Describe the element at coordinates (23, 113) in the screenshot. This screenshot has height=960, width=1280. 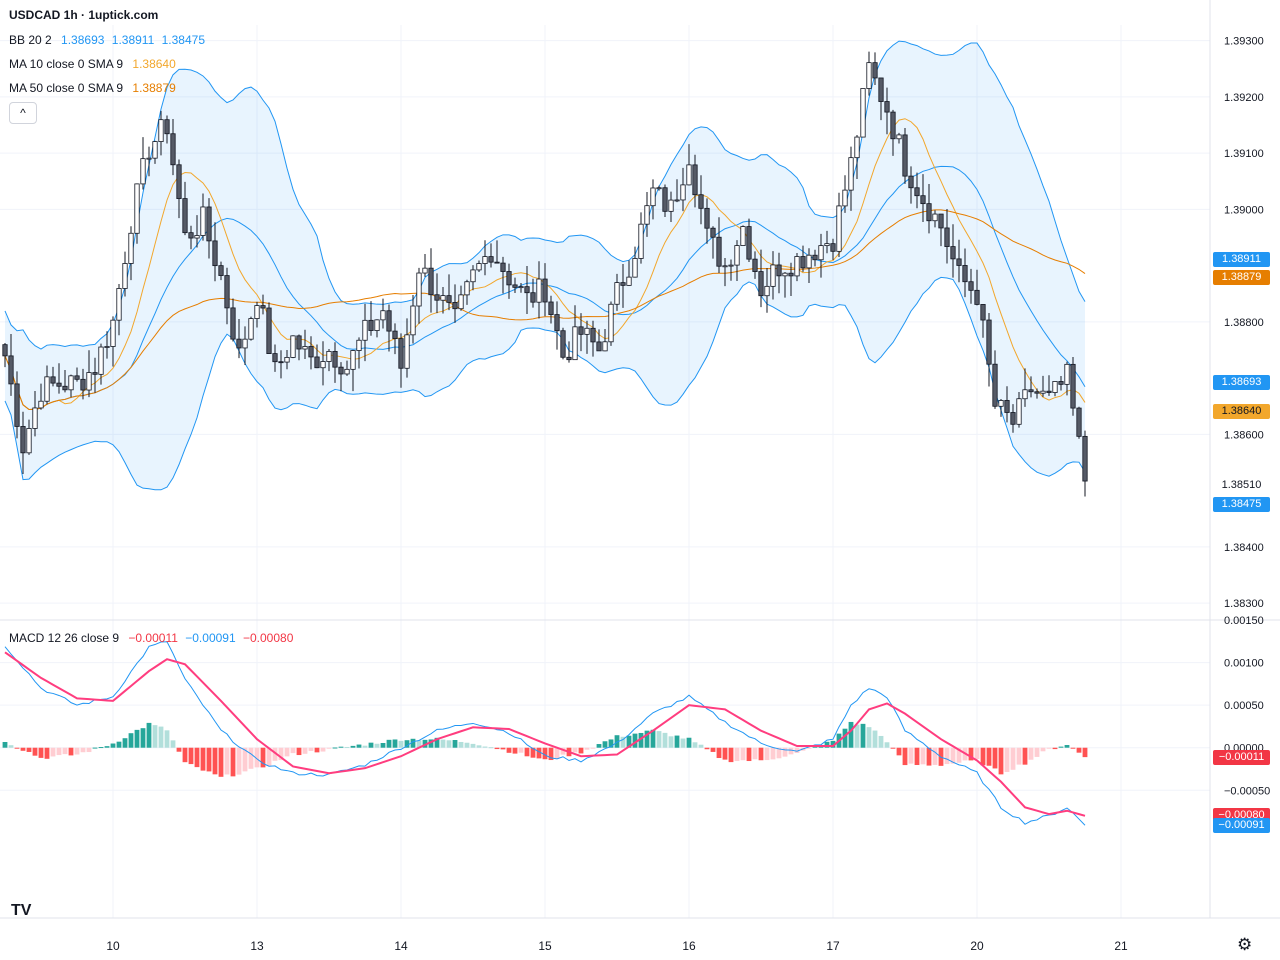
I see `collapse-legend-button: ^` at that location.